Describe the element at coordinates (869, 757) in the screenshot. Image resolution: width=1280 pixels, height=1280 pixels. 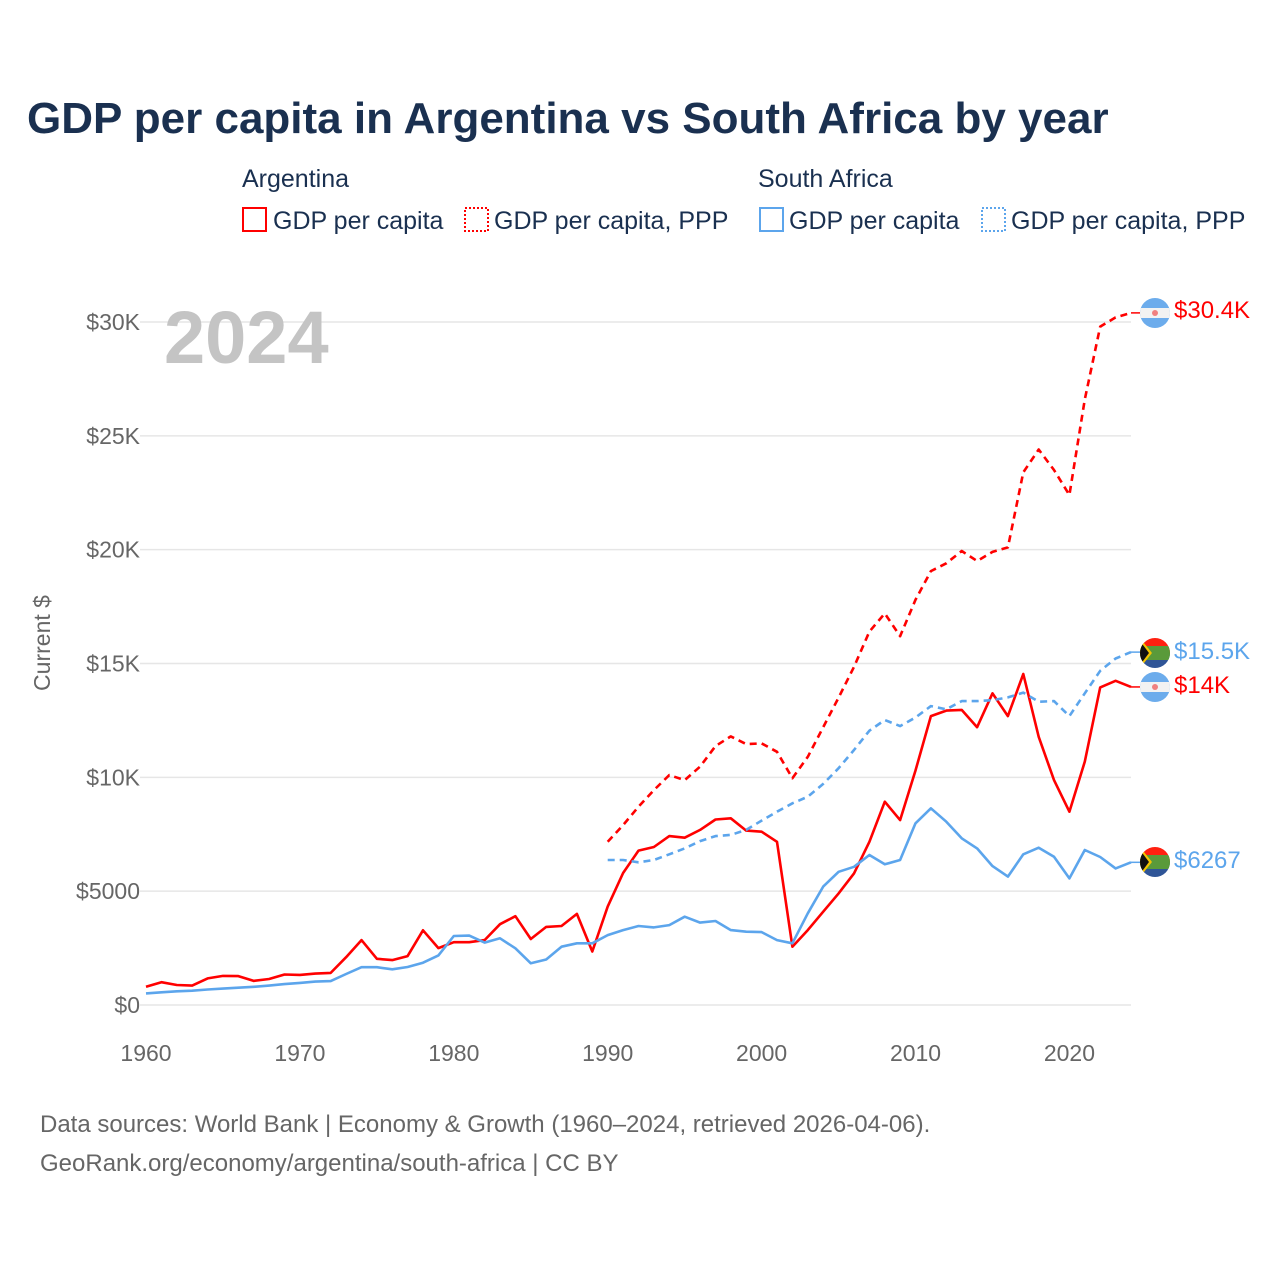
I see `series-line-sa_ppp` at that location.